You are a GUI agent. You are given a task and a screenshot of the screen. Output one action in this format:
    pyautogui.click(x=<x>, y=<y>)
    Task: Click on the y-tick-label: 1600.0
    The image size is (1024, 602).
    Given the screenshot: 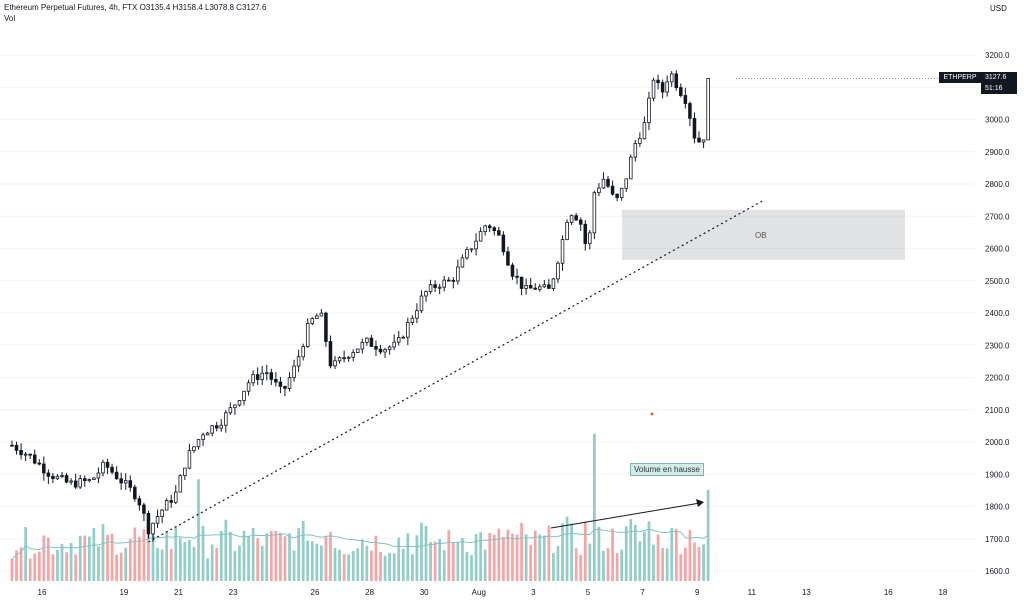 What is the action you would take?
    pyautogui.click(x=997, y=571)
    